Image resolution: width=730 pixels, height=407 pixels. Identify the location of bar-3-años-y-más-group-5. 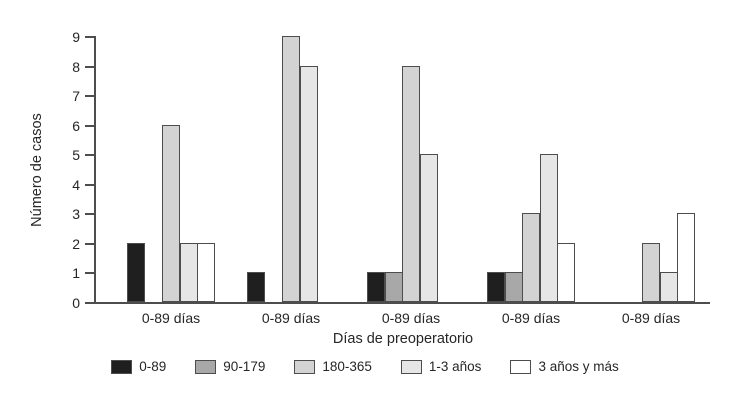
(686, 257).